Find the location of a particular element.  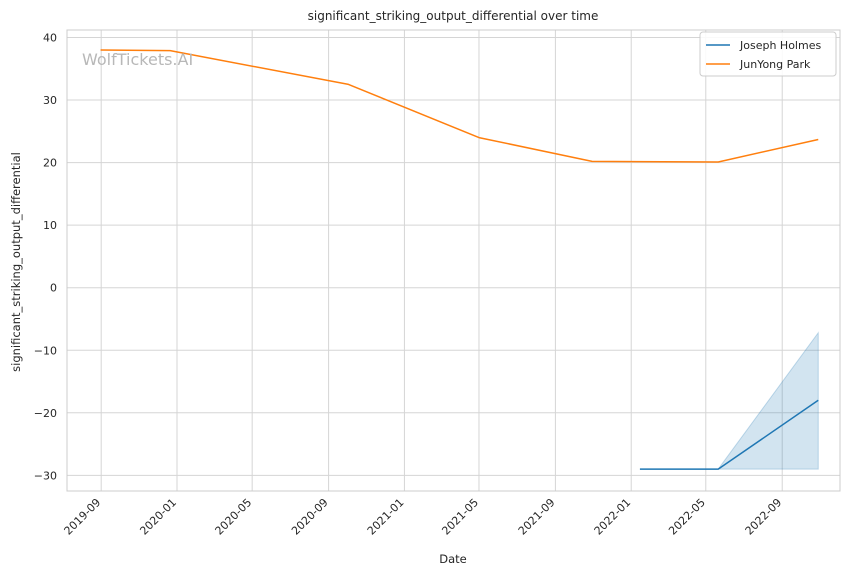

confidence-bands is located at coordinates (768, 400).